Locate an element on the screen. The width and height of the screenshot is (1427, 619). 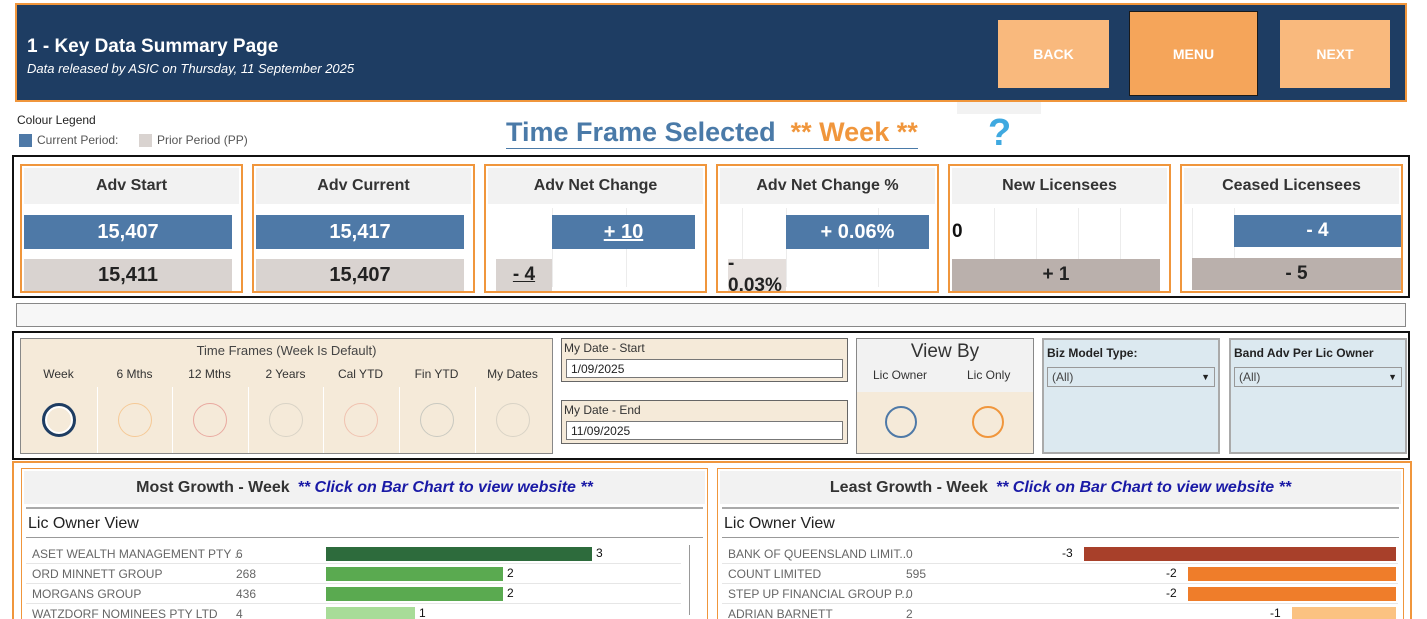
row-name: COUNT LIMITED is located at coordinates (775, 574).